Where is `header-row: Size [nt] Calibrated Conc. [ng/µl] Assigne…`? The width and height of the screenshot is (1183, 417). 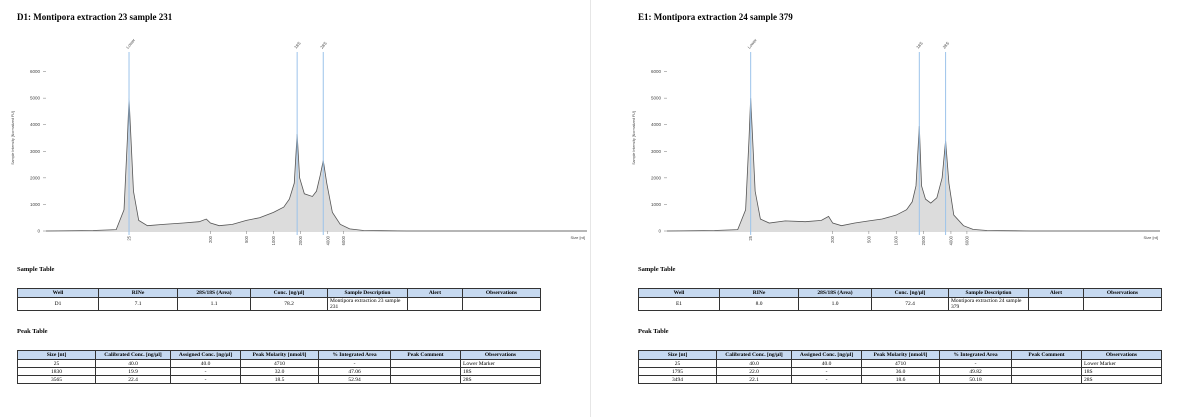
header-row: Size [nt] Calibrated Conc. [ng/µl] Assigne… is located at coordinates (900, 355).